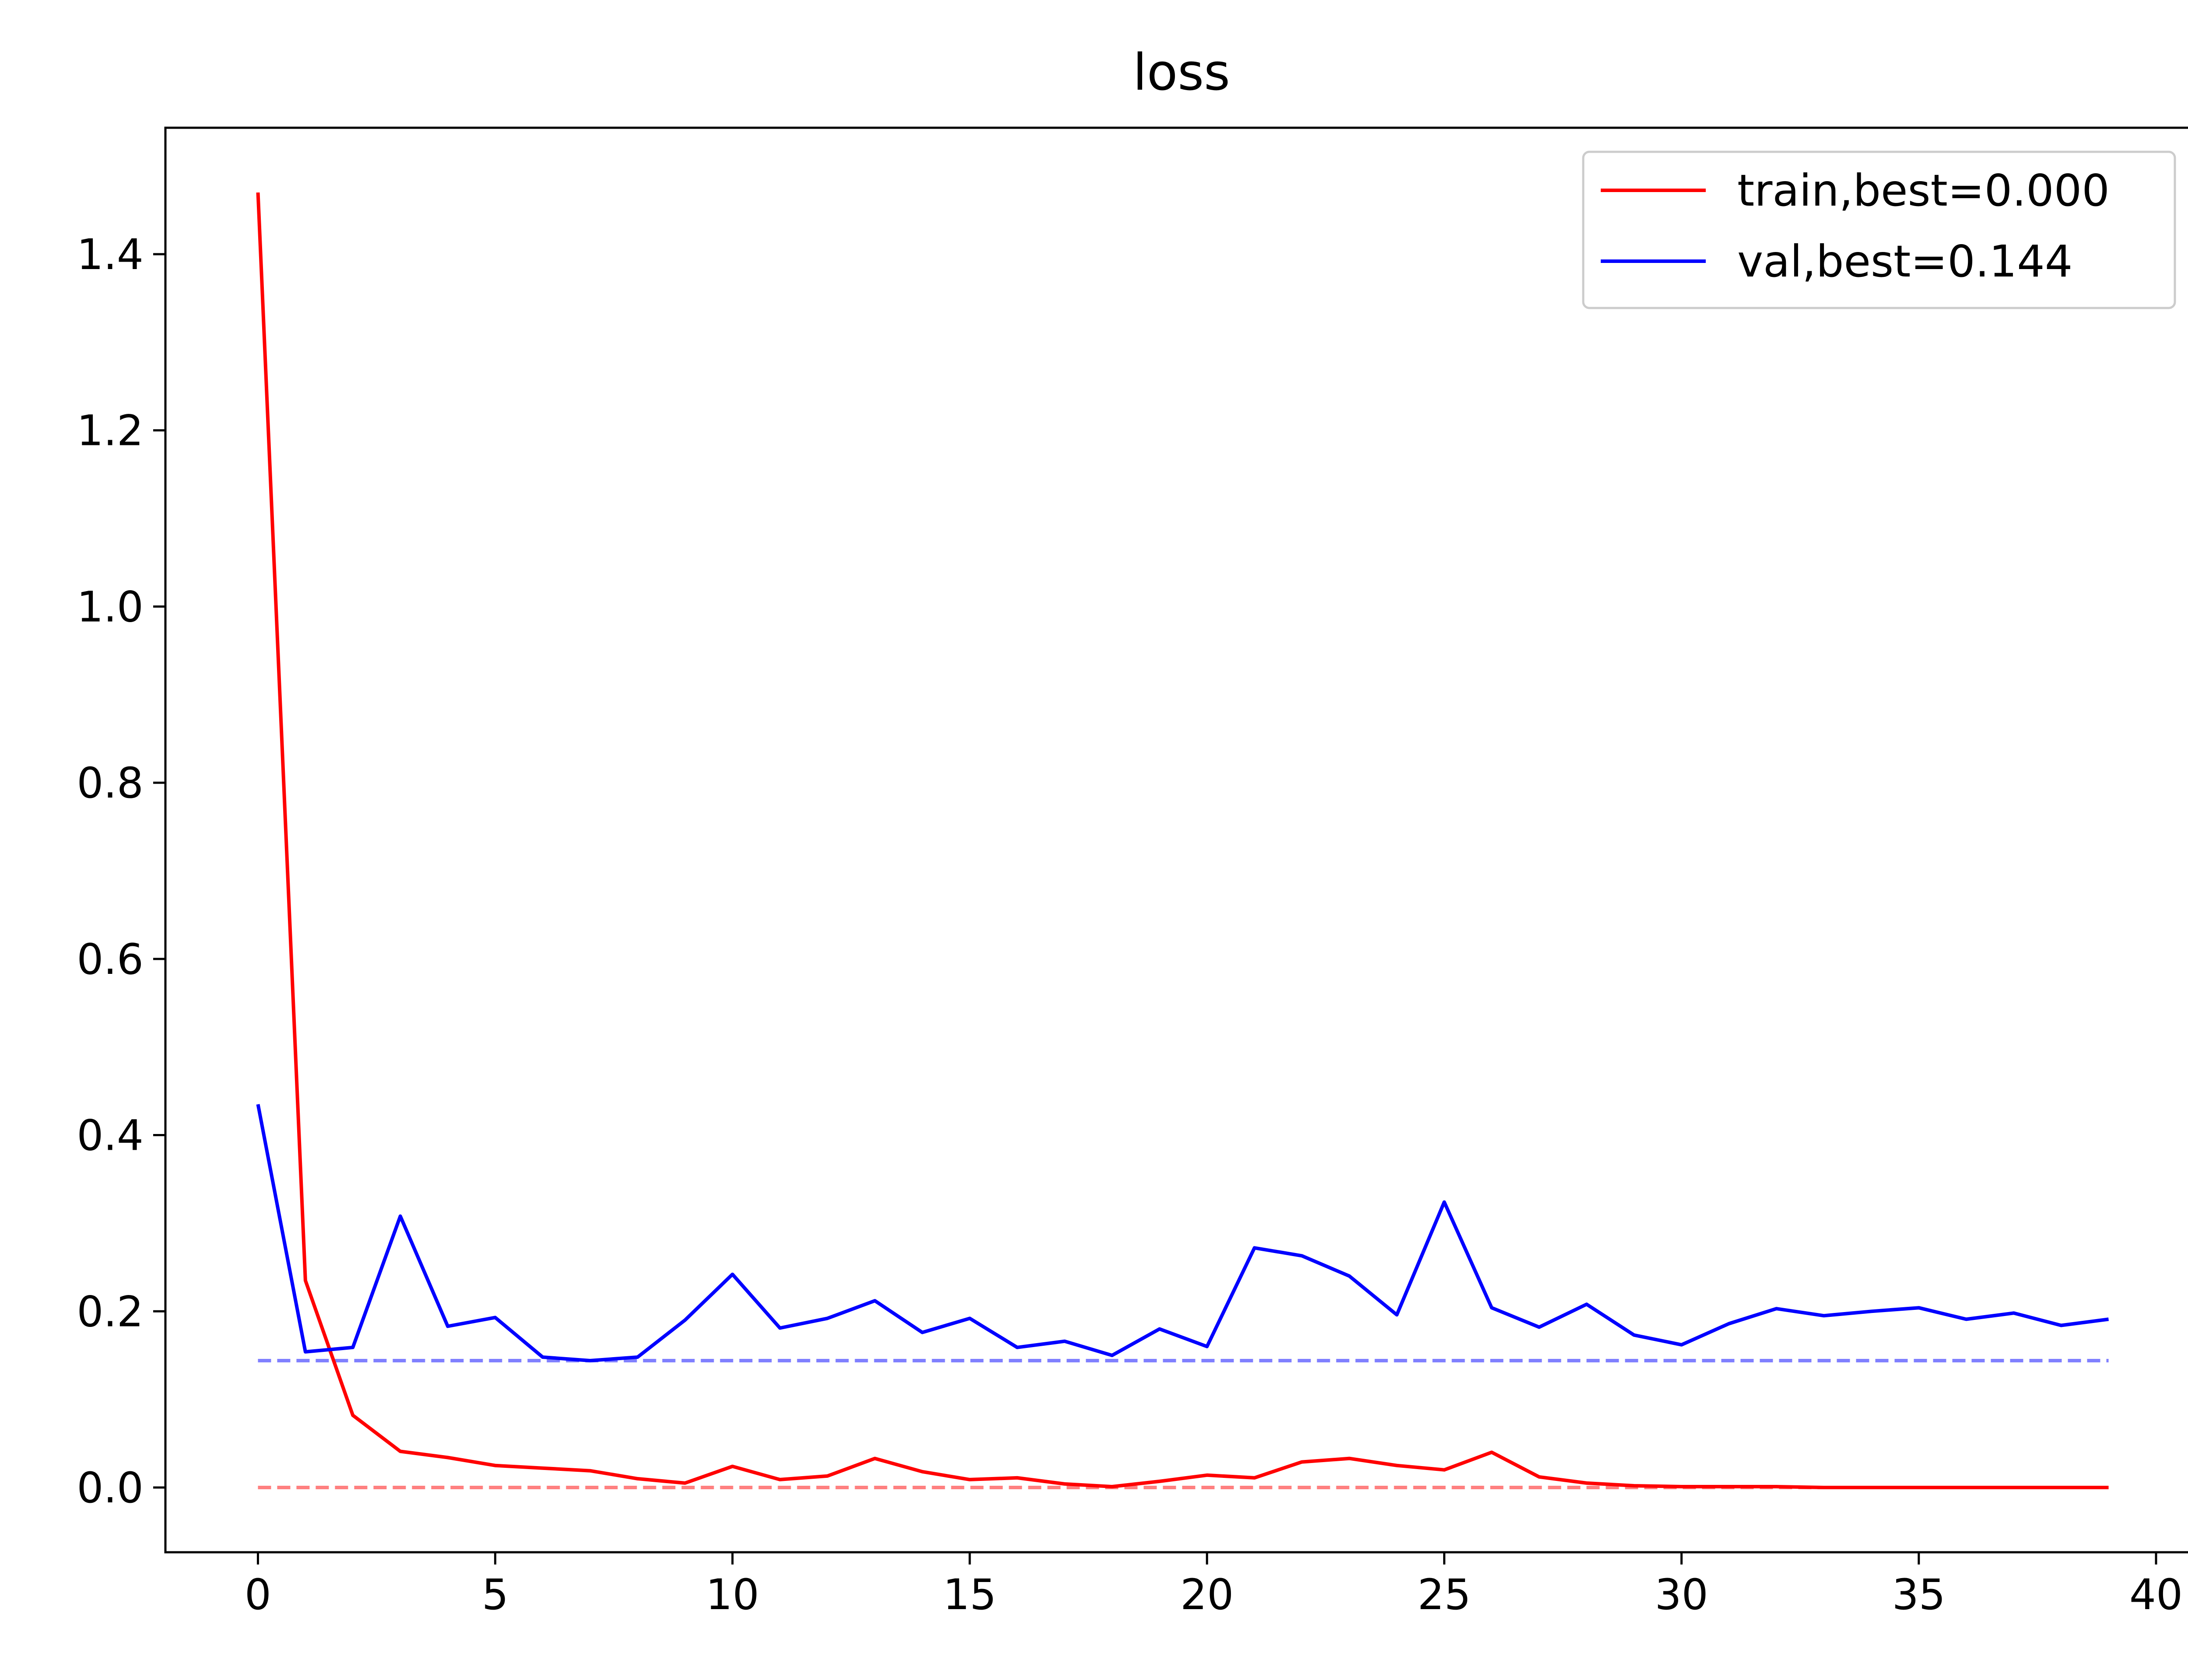 The image size is (2188, 1680). Describe the element at coordinates (1682, 1594) in the screenshot. I see `x-tick-label: 30` at that location.